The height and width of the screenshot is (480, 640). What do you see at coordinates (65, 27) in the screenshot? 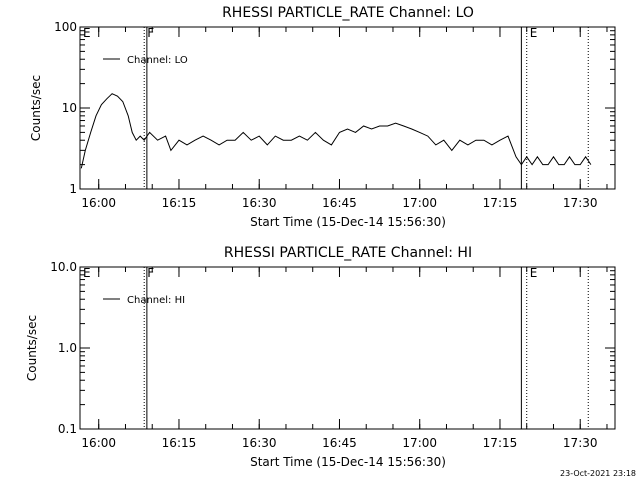
I see `y-tick-label: 100` at bounding box center [65, 27].